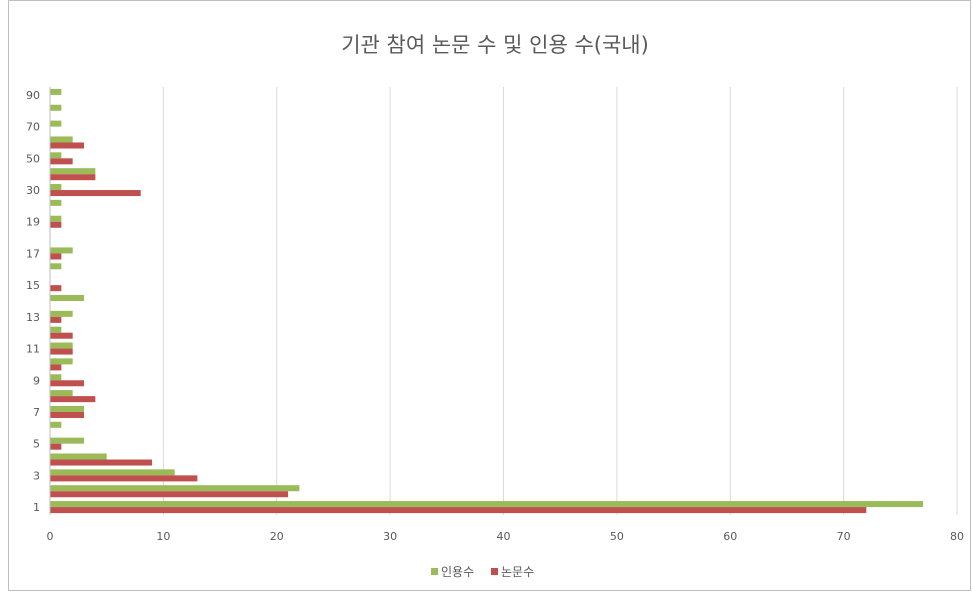 The width and height of the screenshot is (973, 593). Describe the element at coordinates (36, 412) in the screenshot. I see `y-tick-label: 7` at that location.